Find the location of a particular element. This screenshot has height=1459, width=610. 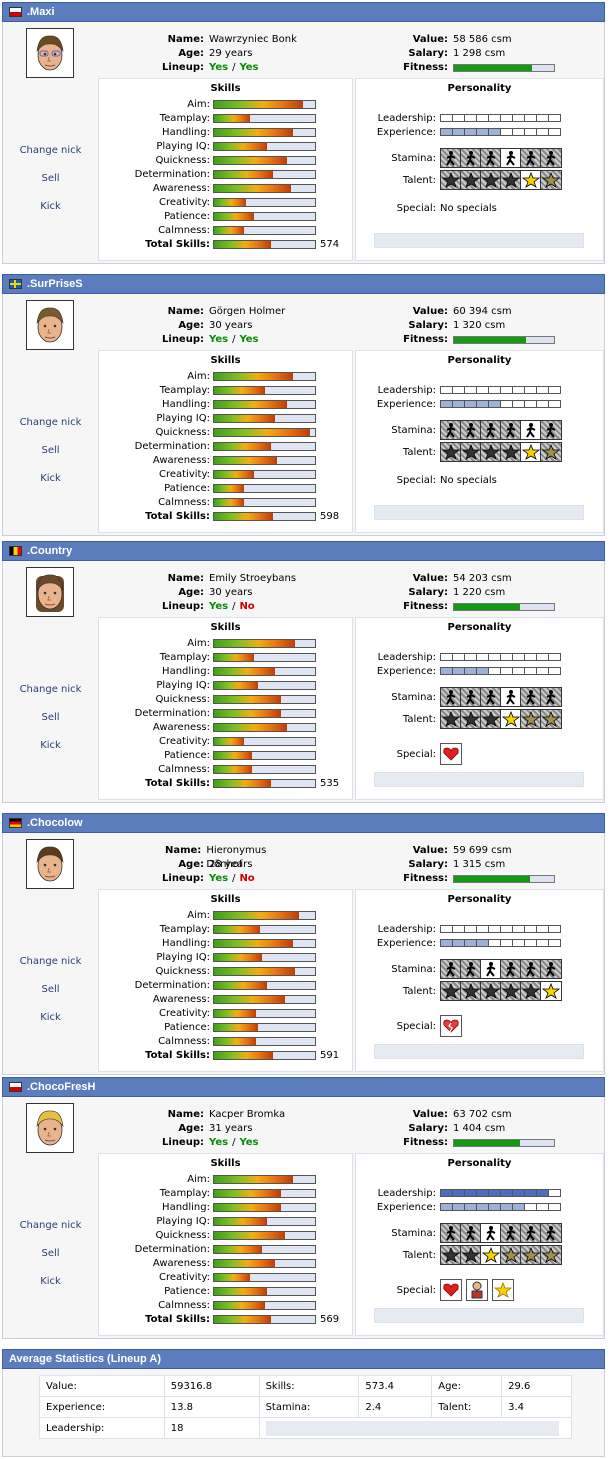

player-nick: .SurPriseS is located at coordinates (55, 284).